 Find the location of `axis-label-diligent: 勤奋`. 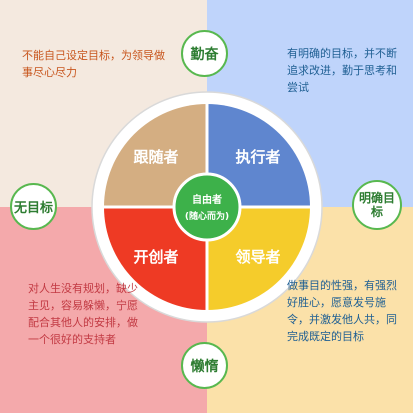

axis-label-diligent: 勤奋 is located at coordinates (204, 53).